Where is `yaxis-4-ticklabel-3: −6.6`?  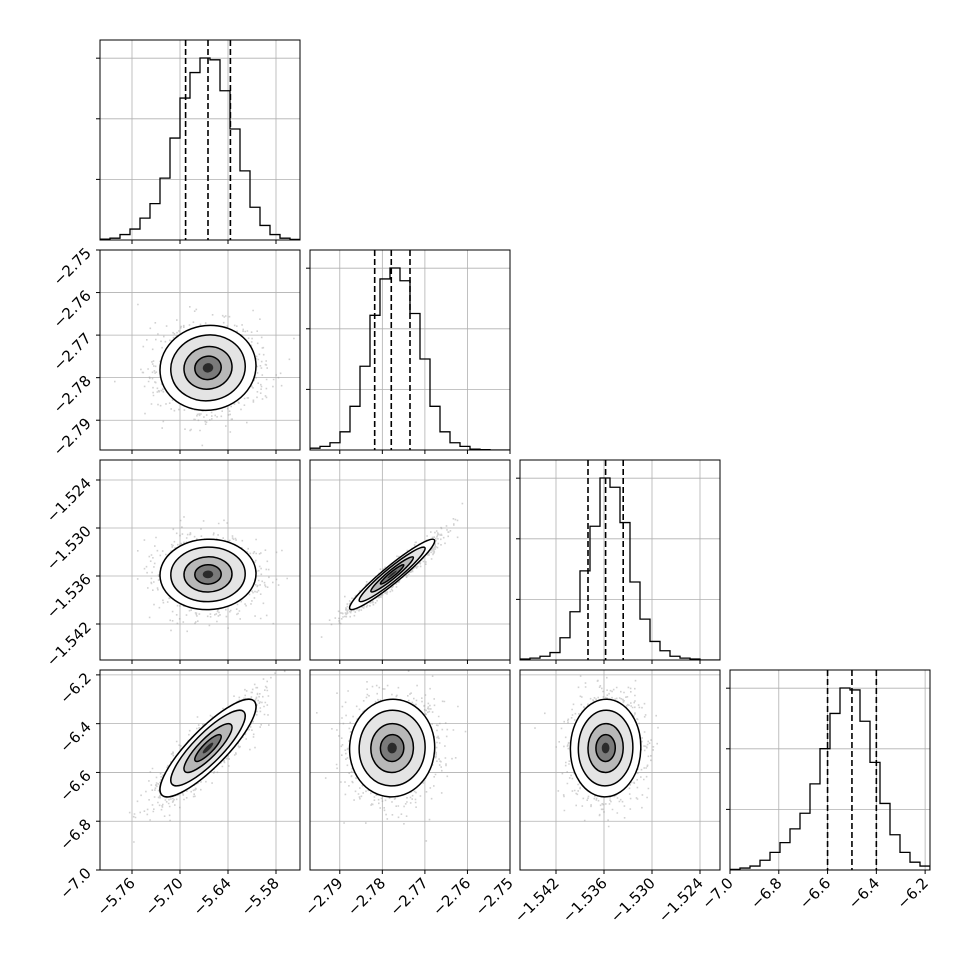
yaxis-4-ticklabel-3: −6.6 is located at coordinates (75, 786).